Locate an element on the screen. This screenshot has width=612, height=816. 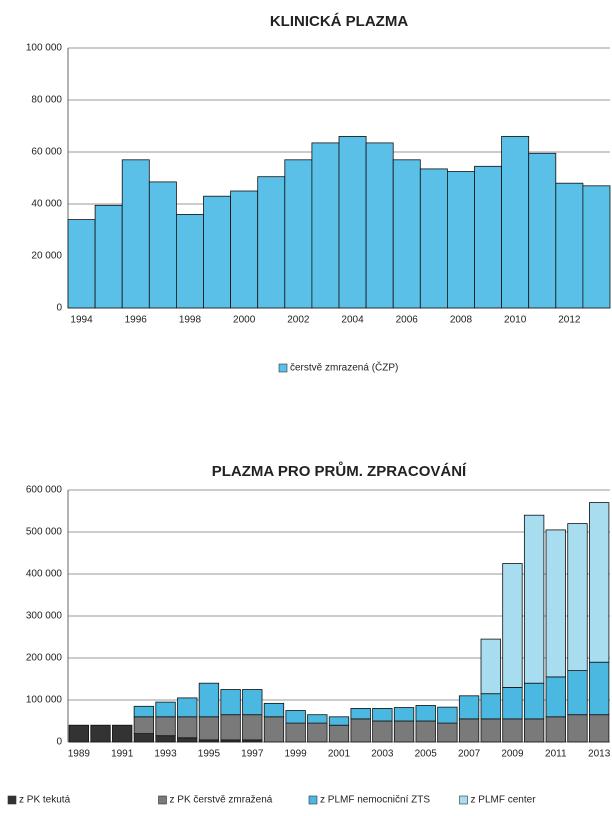
y-tick-label: 400 000 is located at coordinates (44, 574).